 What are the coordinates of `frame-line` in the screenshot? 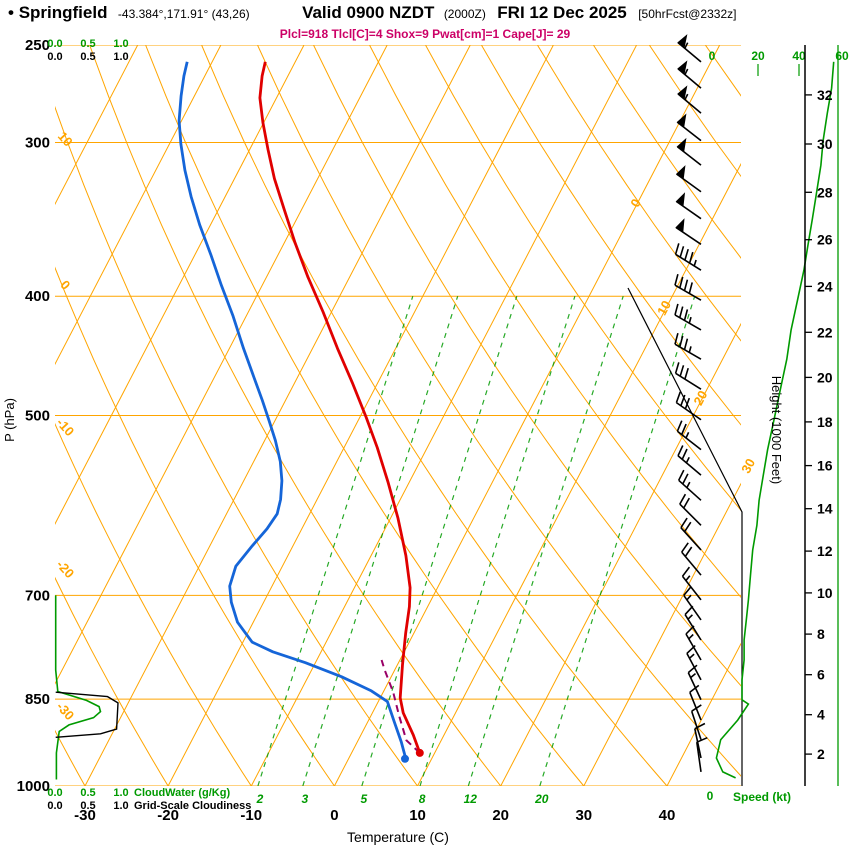 It's located at (685, 536).